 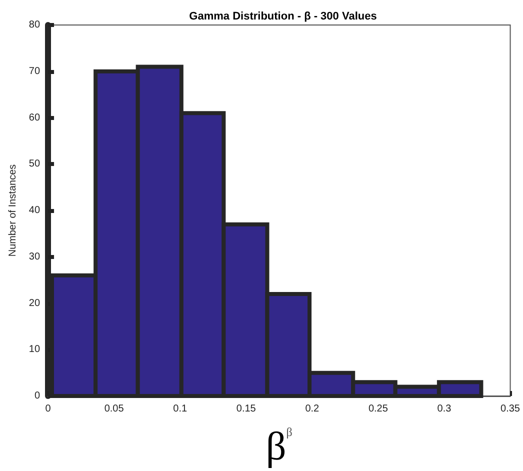 I want to click on x-tick-label: 0.35, so click(x=510, y=409).